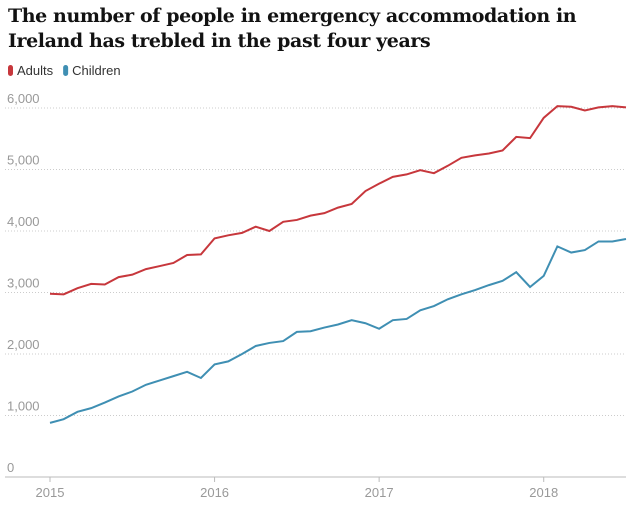  What do you see at coordinates (50, 492) in the screenshot?
I see `x-tick-label: 2015` at bounding box center [50, 492].